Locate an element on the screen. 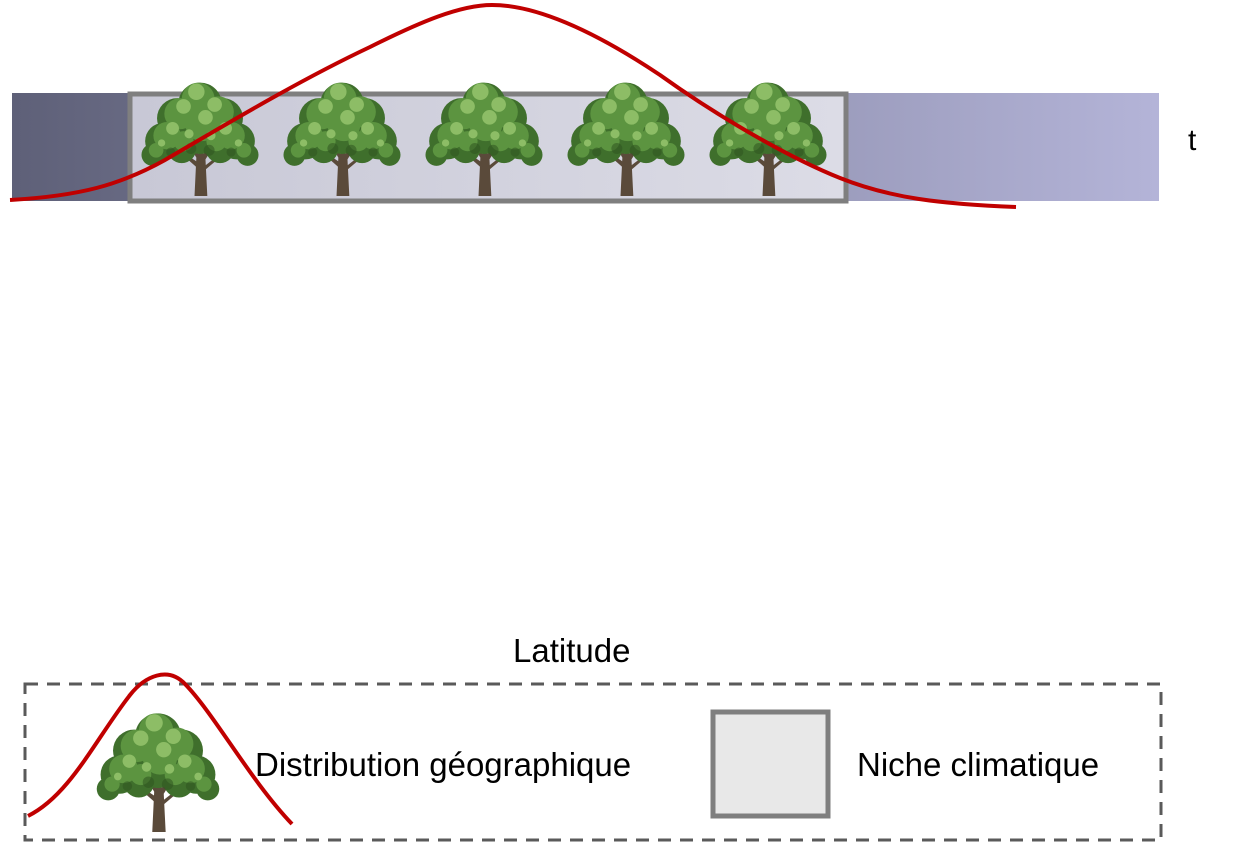 The image size is (1239, 843). time-axis-label: t is located at coordinates (1192, 140).